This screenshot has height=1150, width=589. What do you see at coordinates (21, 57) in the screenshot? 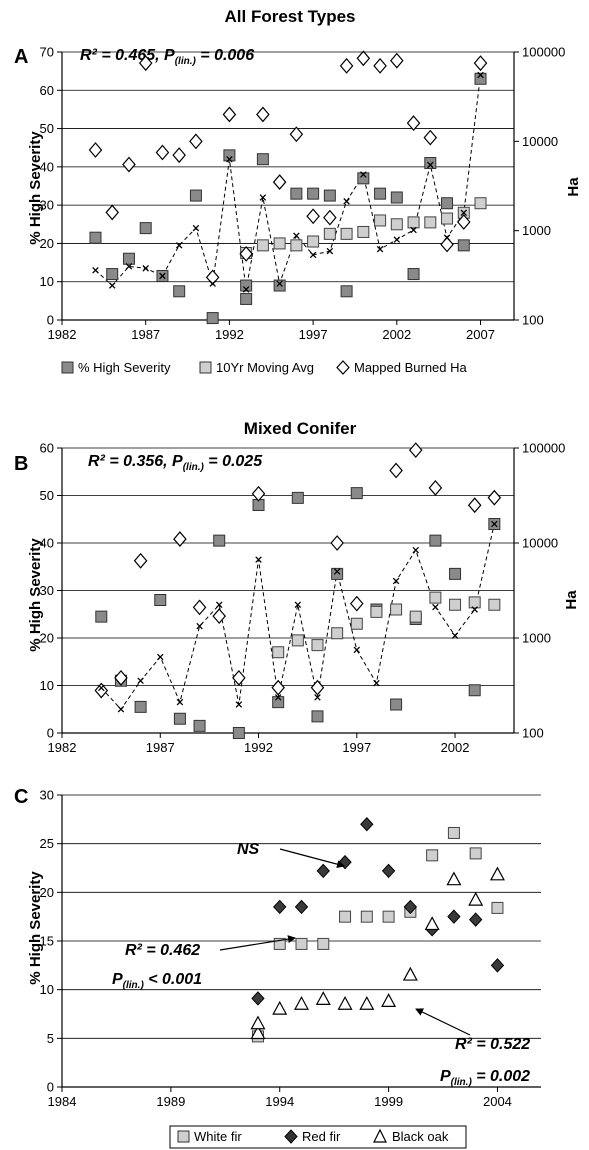
I see `panel-a-letter: A` at bounding box center [21, 57].